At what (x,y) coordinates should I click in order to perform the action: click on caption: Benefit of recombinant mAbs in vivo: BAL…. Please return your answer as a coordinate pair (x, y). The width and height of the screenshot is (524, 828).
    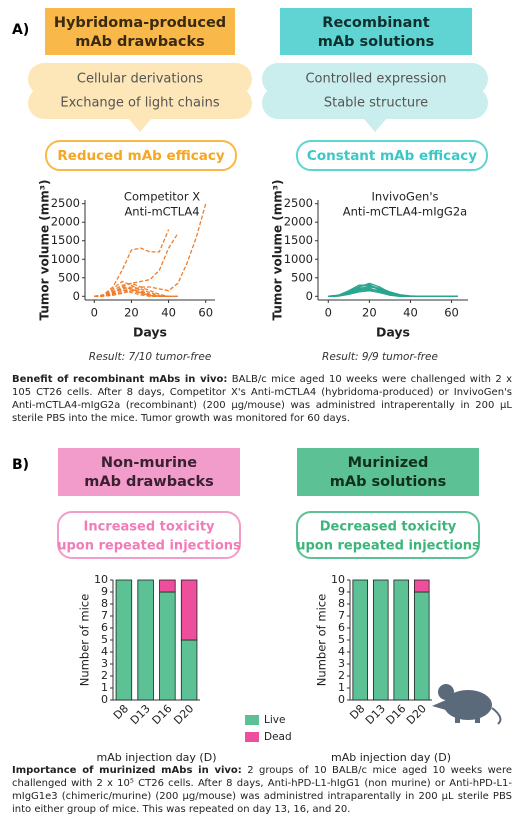
    Looking at the image, I should click on (262, 399).